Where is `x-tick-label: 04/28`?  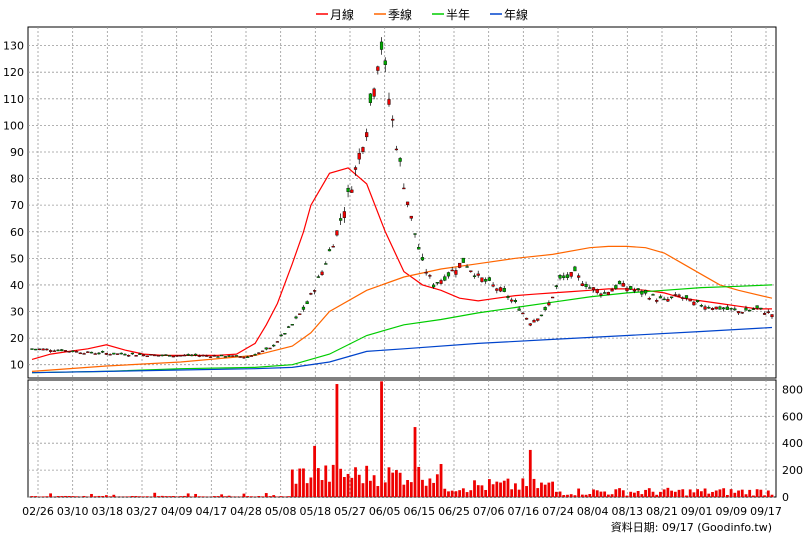 x-tick-label: 04/28 is located at coordinates (246, 511).